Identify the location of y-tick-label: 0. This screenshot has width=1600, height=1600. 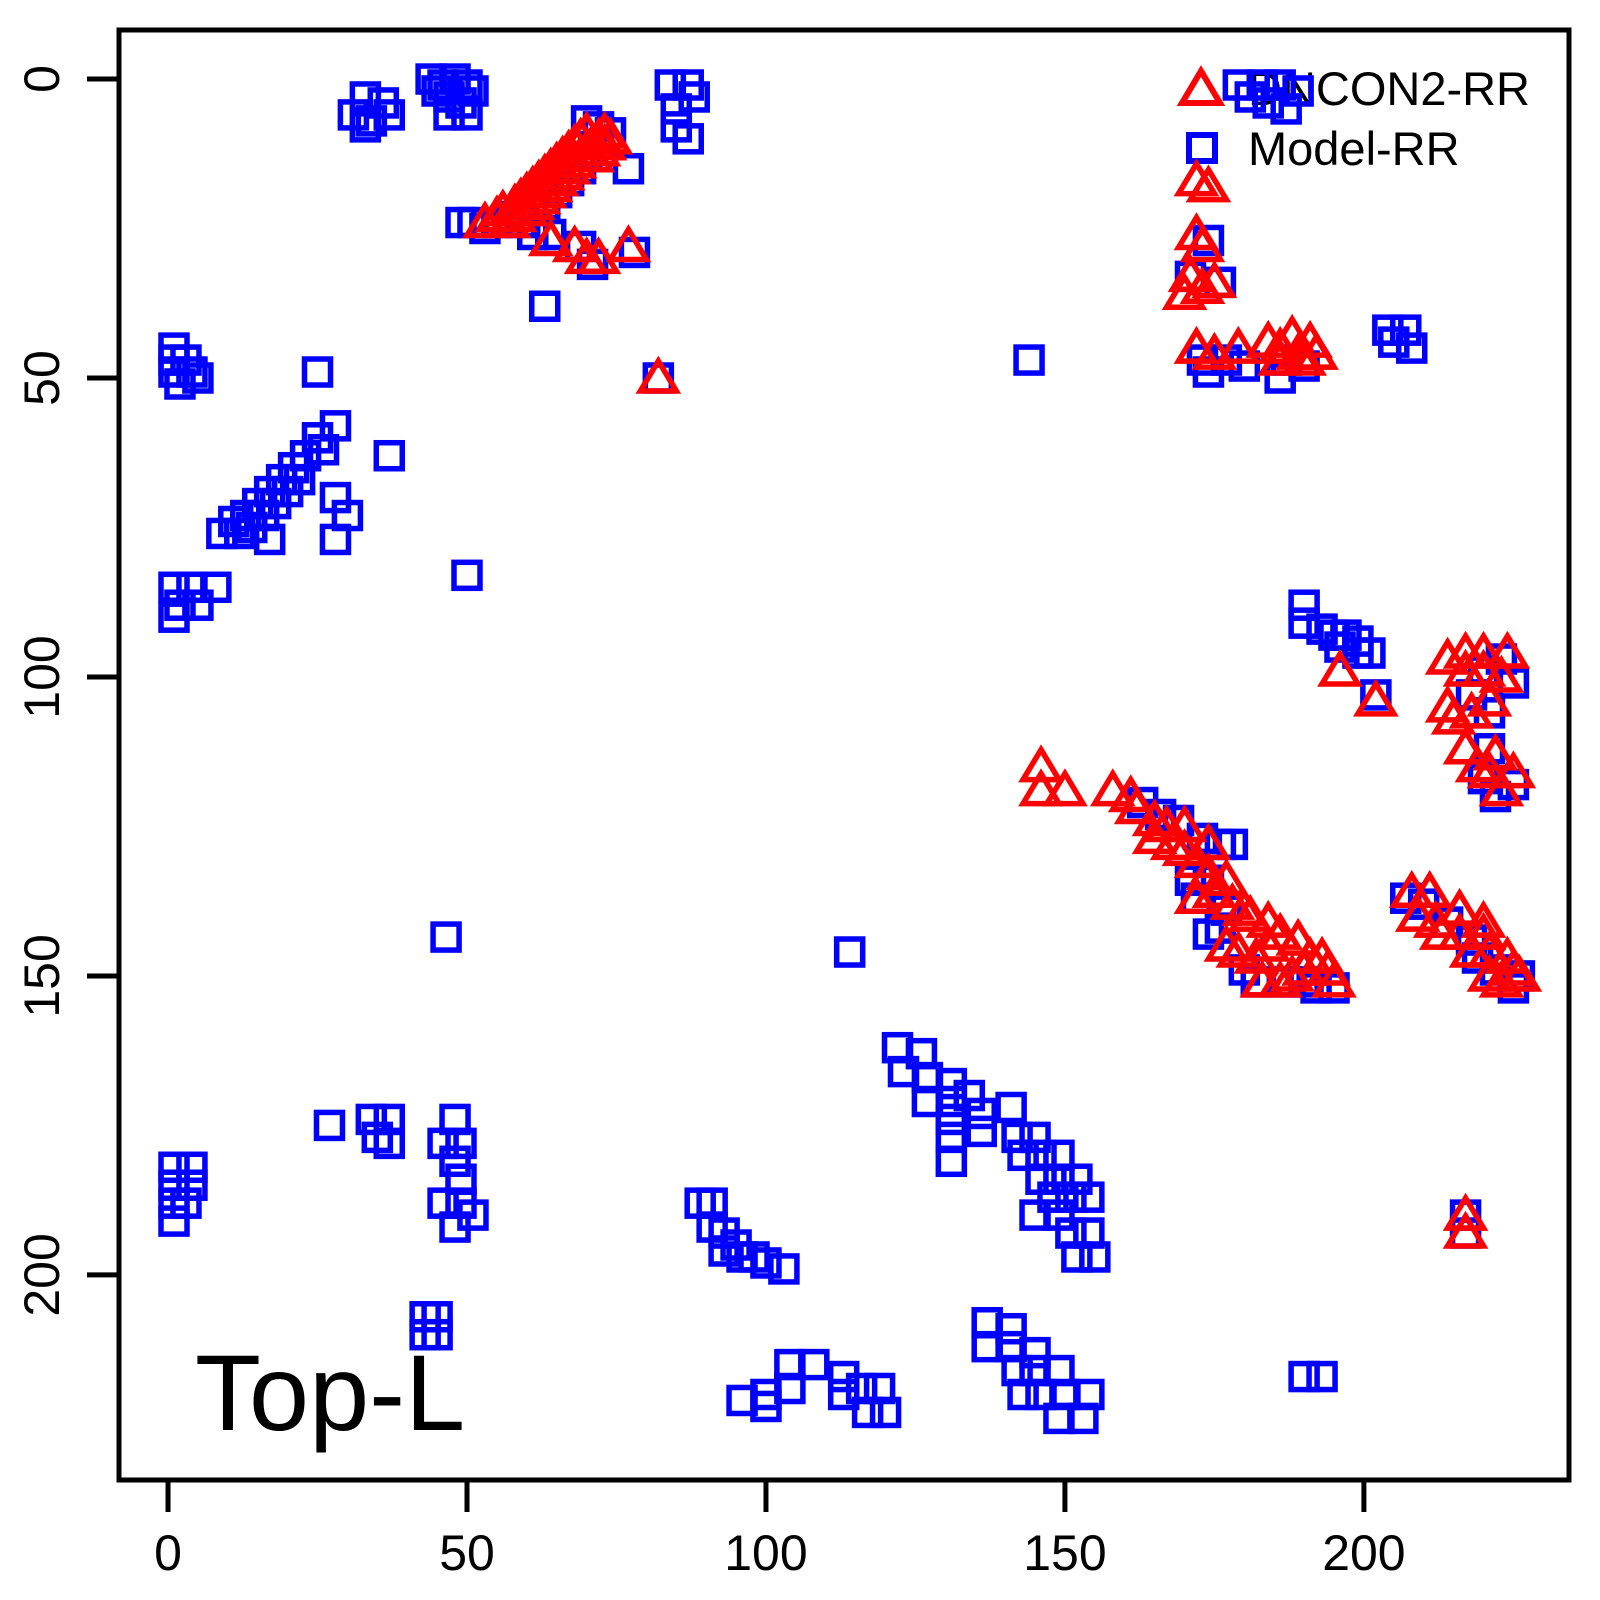
(42, 79).